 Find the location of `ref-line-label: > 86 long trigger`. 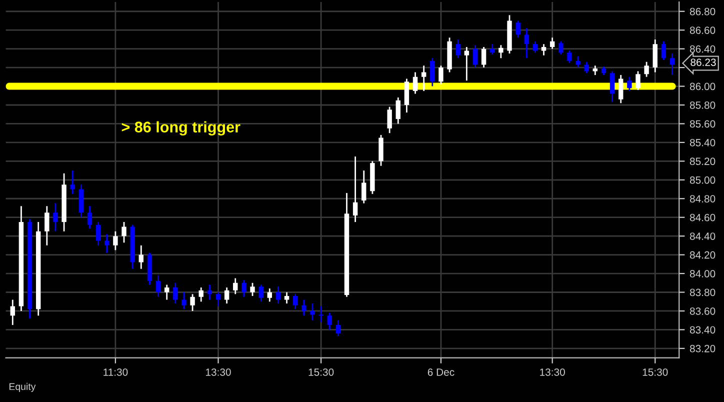

ref-line-label: > 86 long trigger is located at coordinates (181, 128).